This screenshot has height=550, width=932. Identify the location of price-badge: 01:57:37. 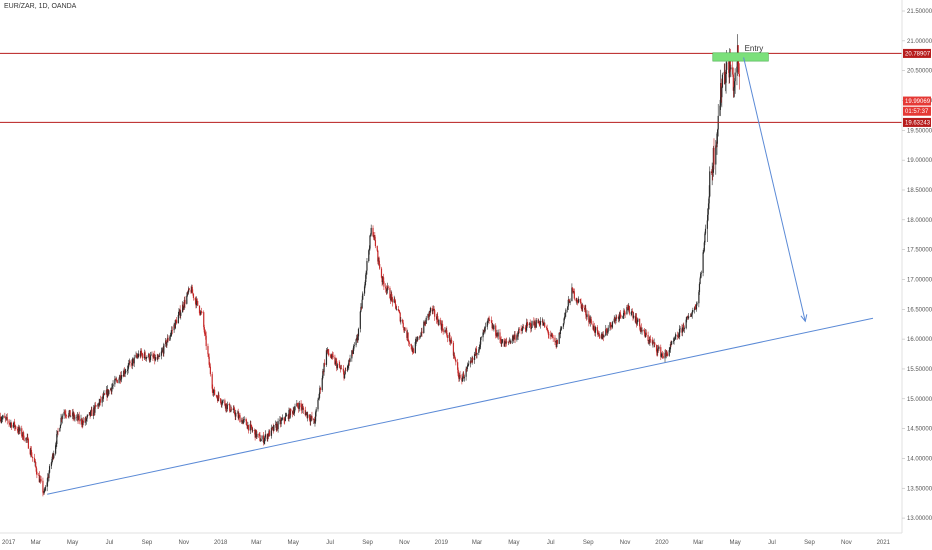
(917, 111).